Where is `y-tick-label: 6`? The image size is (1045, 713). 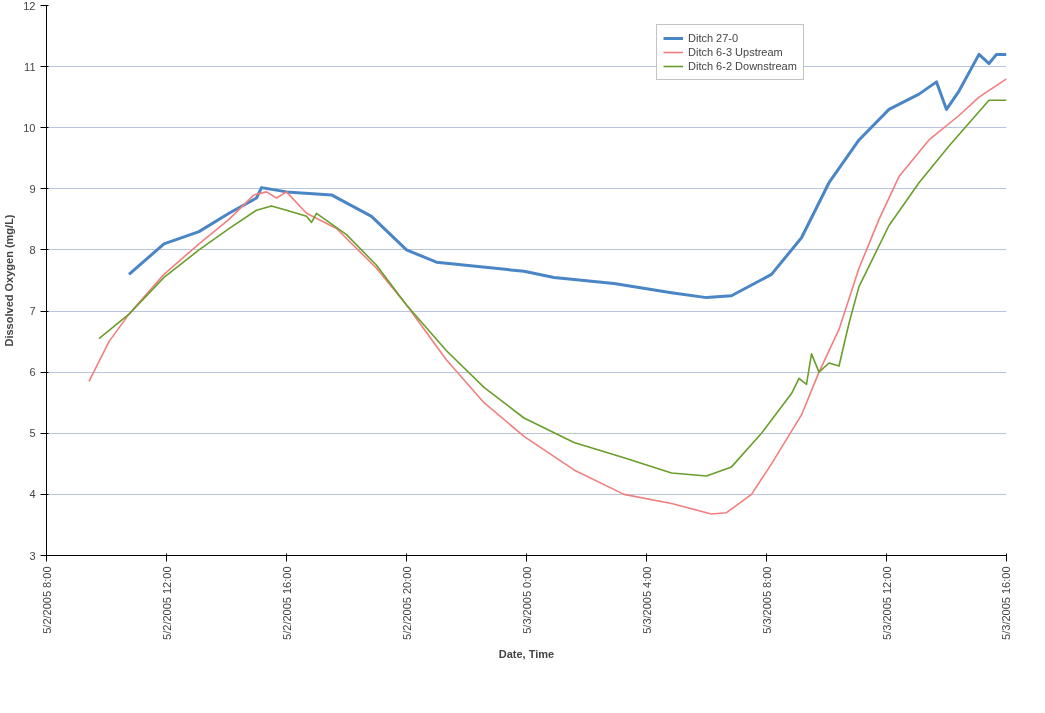
y-tick-label: 6 is located at coordinates (32, 372).